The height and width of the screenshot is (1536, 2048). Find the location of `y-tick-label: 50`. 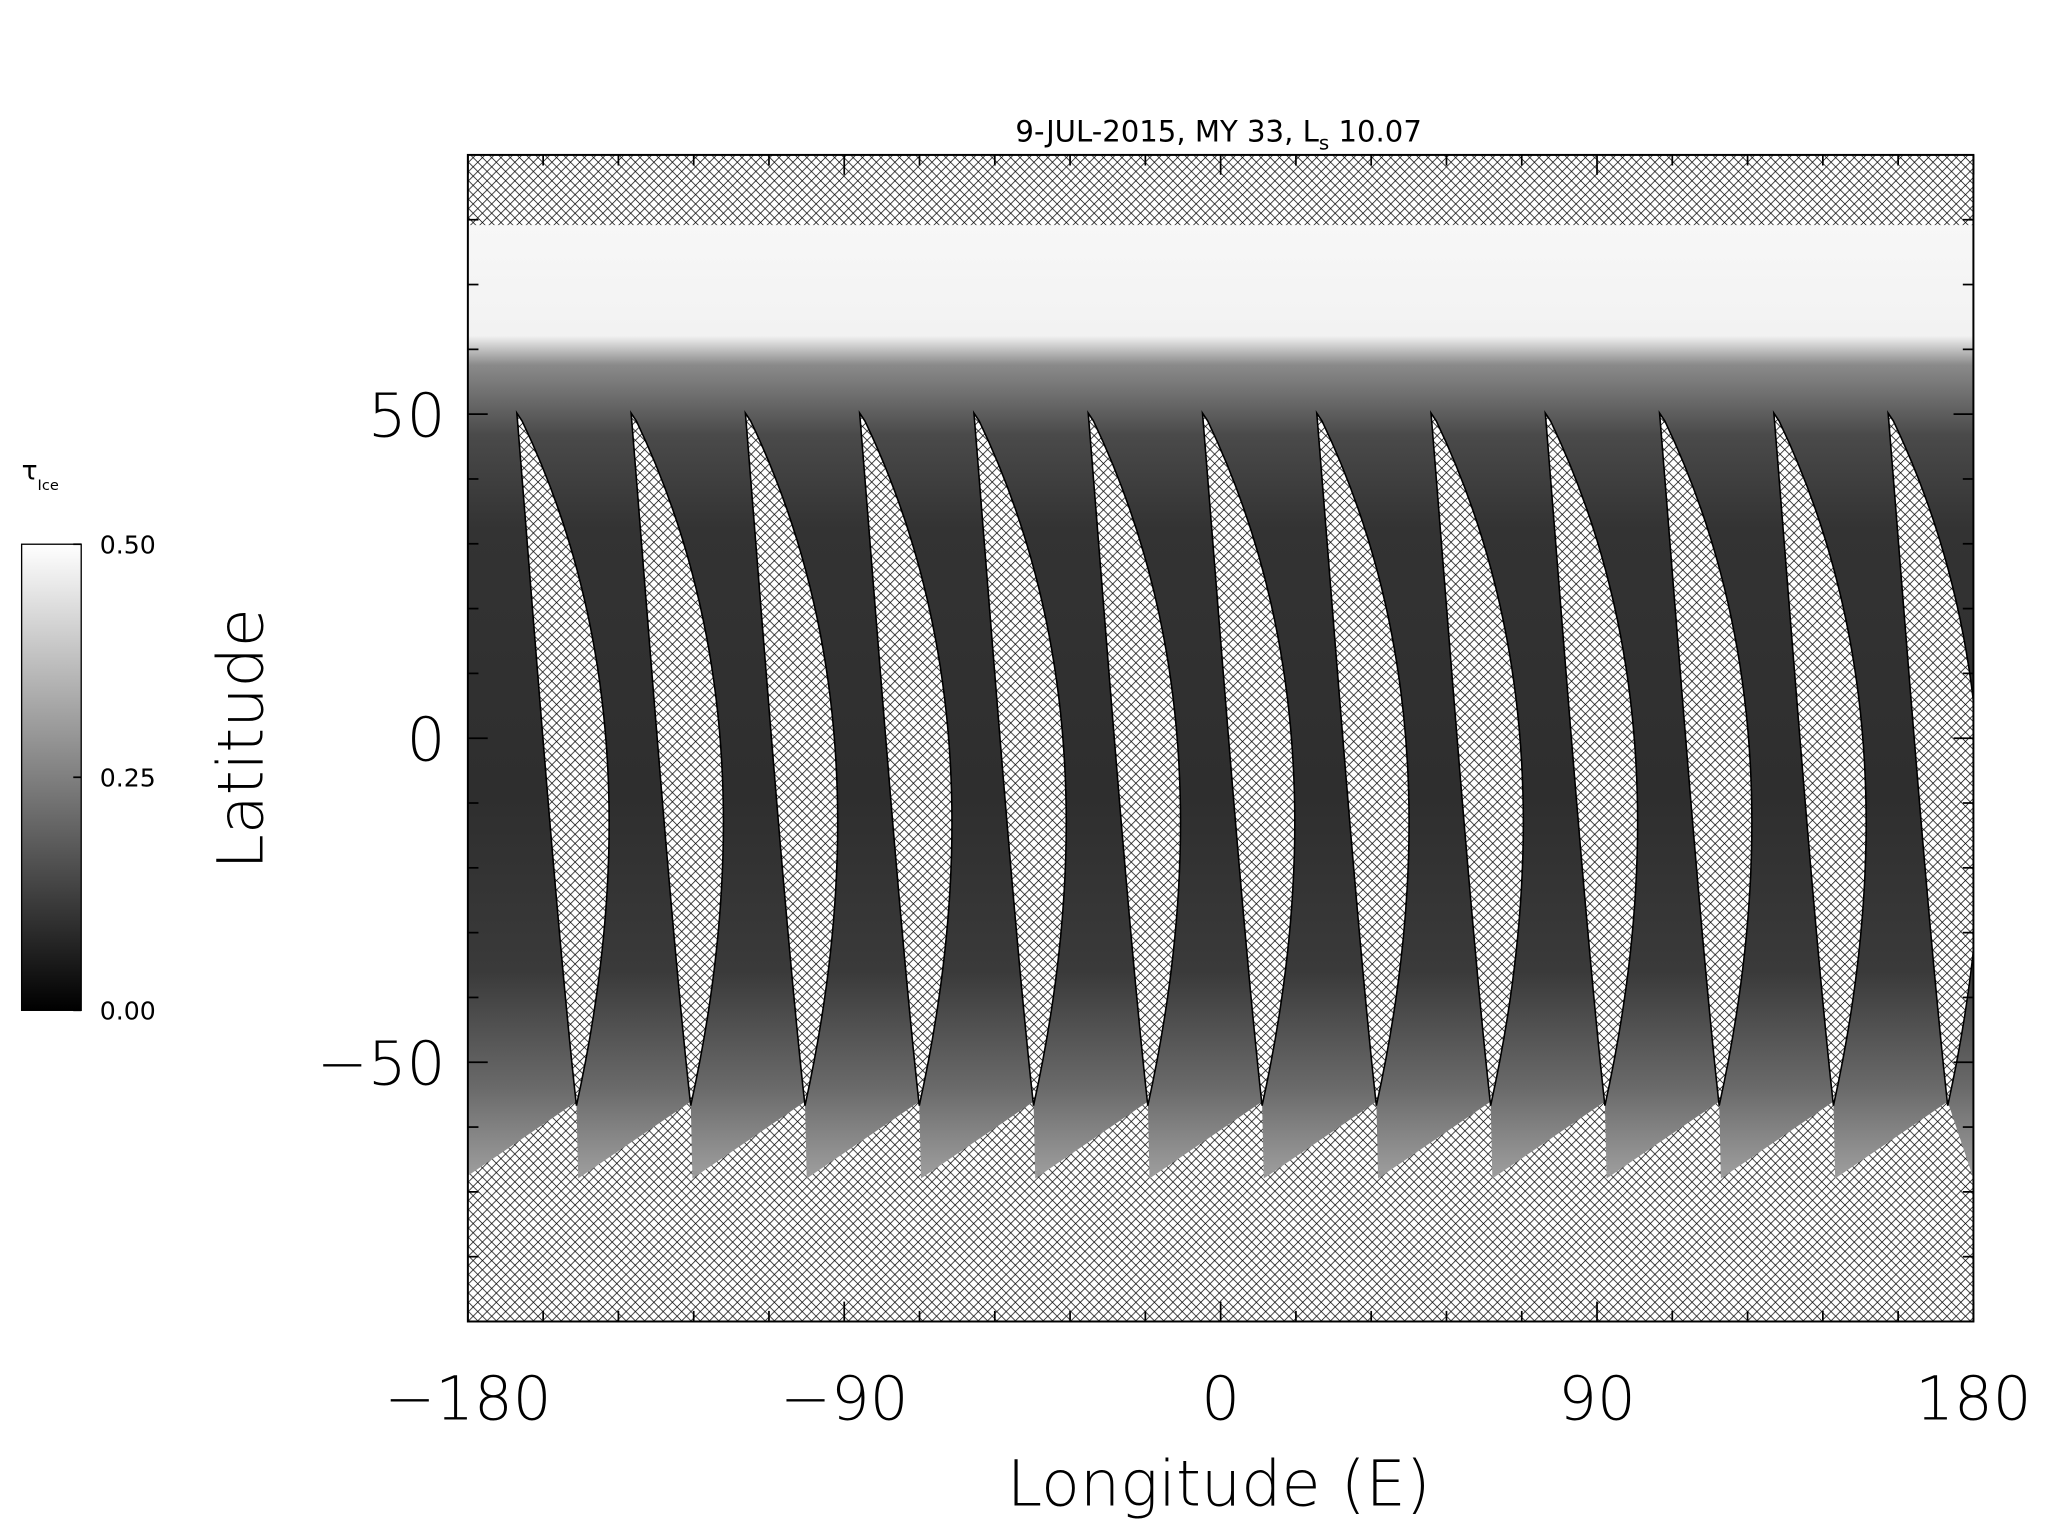

y-tick-label: 50 is located at coordinates (407, 416).